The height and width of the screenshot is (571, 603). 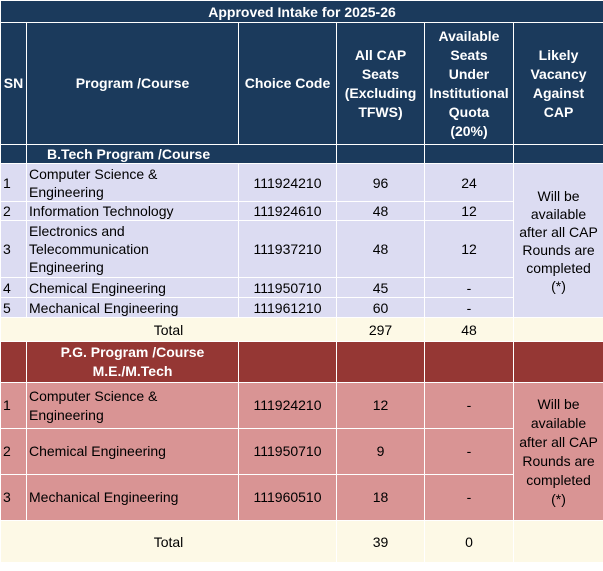 What do you see at coordinates (380, 497) in the screenshot?
I see `row-cap-seats: 18` at bounding box center [380, 497].